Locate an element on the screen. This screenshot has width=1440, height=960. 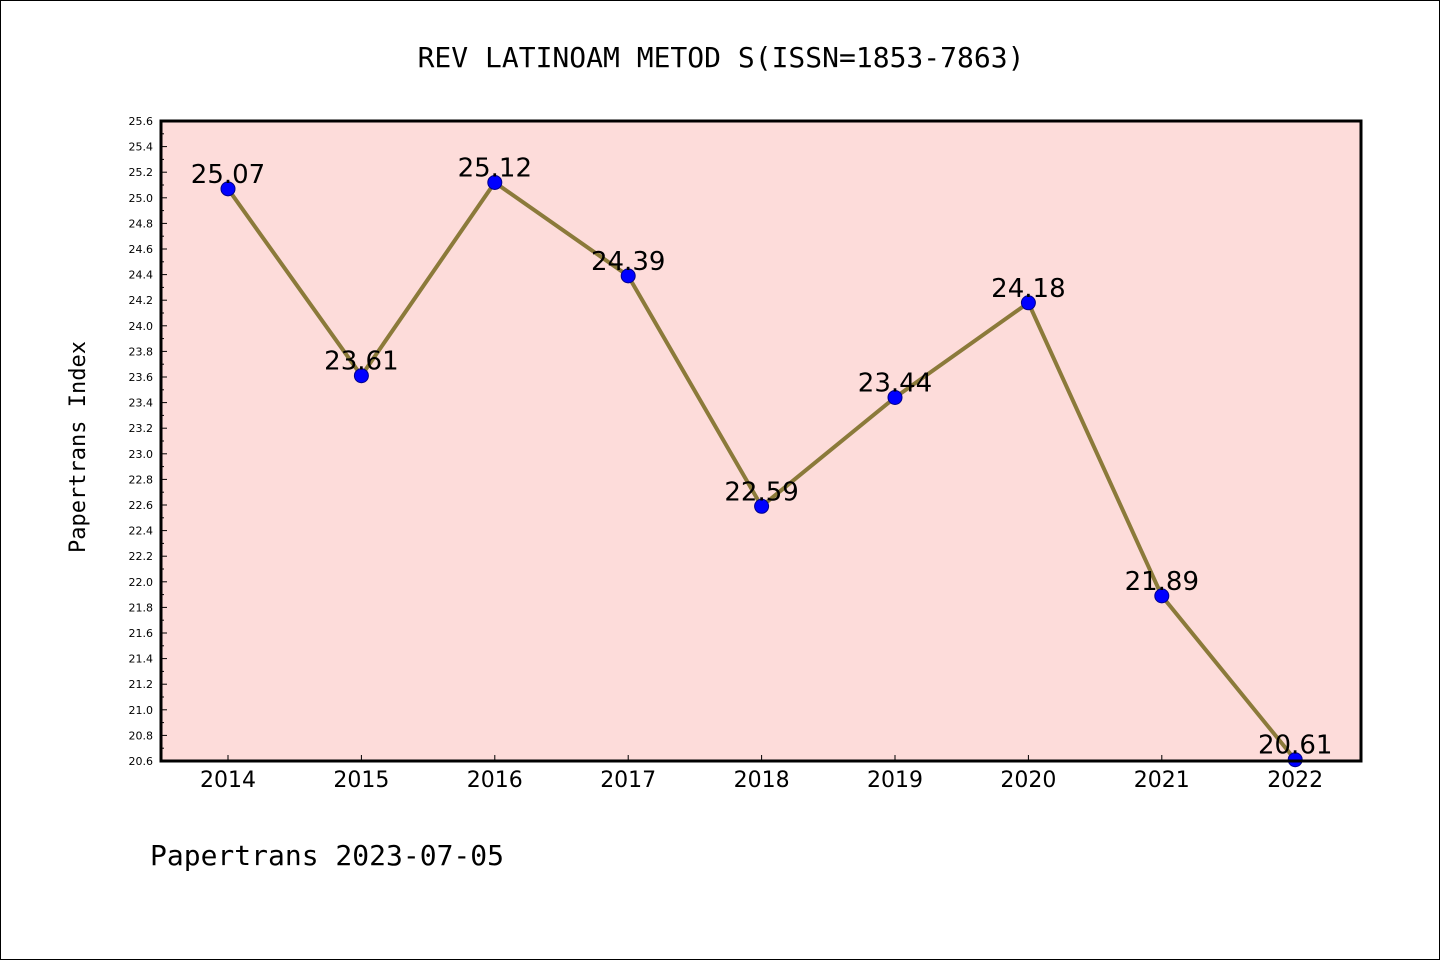
data-label: 23.44 is located at coordinates (895, 383).